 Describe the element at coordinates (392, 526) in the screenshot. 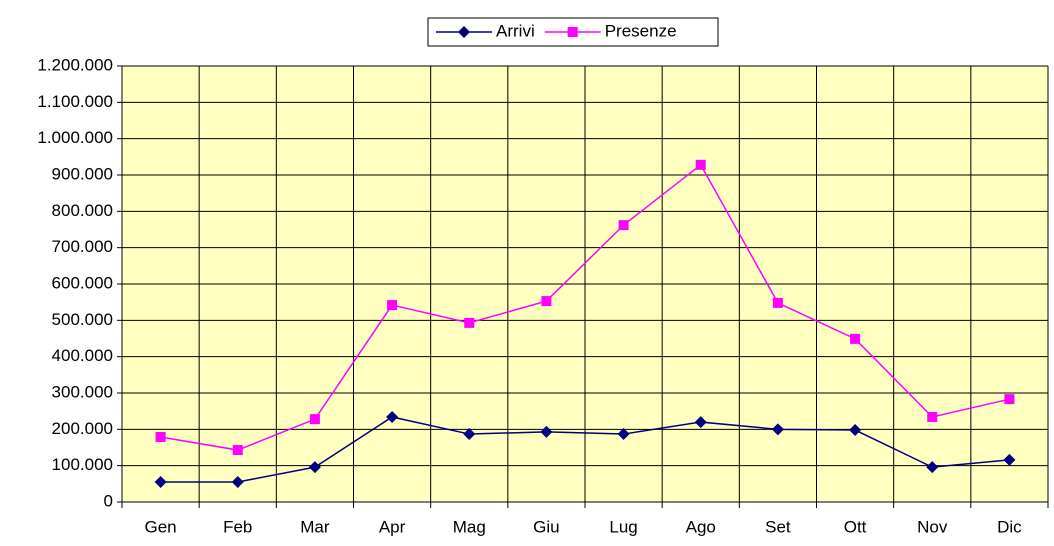

I see `x-tick-label: Apr` at that location.